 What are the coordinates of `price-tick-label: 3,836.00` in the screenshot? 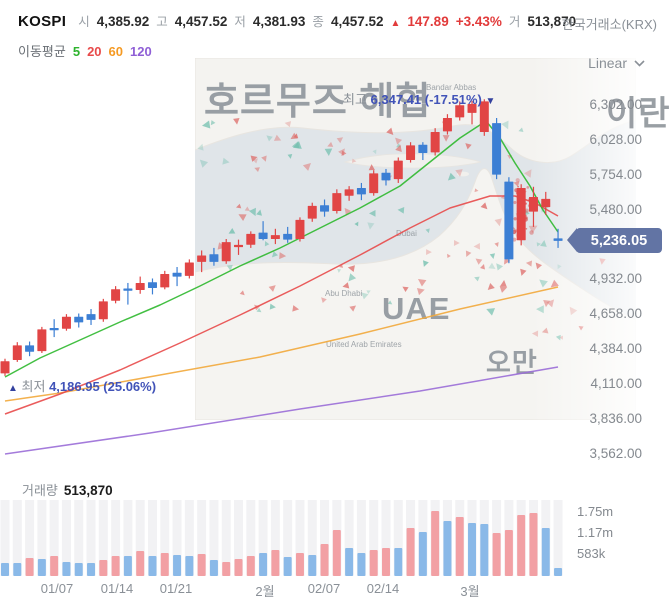 It's located at (615, 419).